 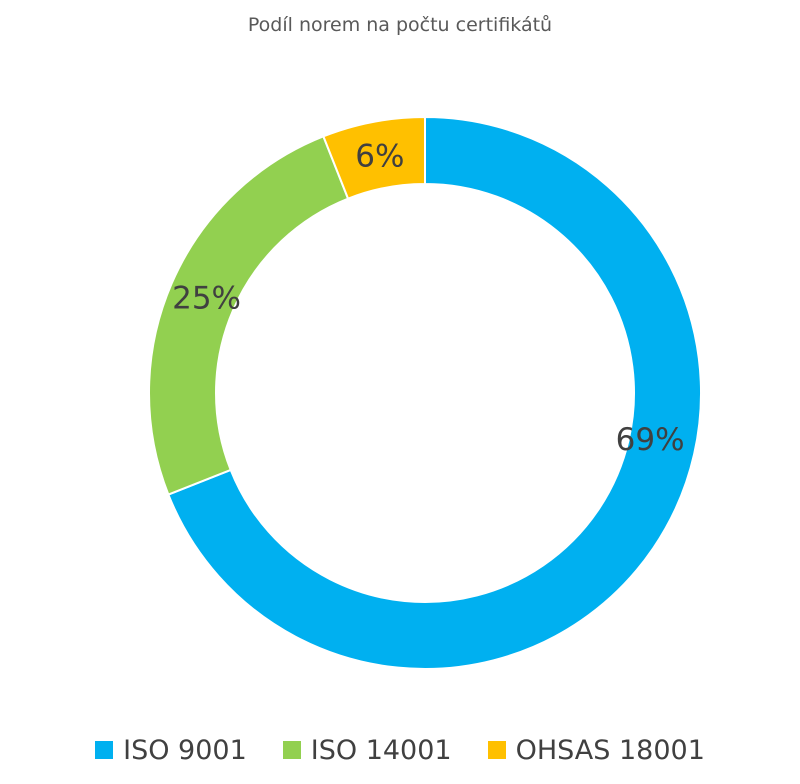 I want to click on legend-item-iso-14001: ISO 14001, so click(x=367, y=750).